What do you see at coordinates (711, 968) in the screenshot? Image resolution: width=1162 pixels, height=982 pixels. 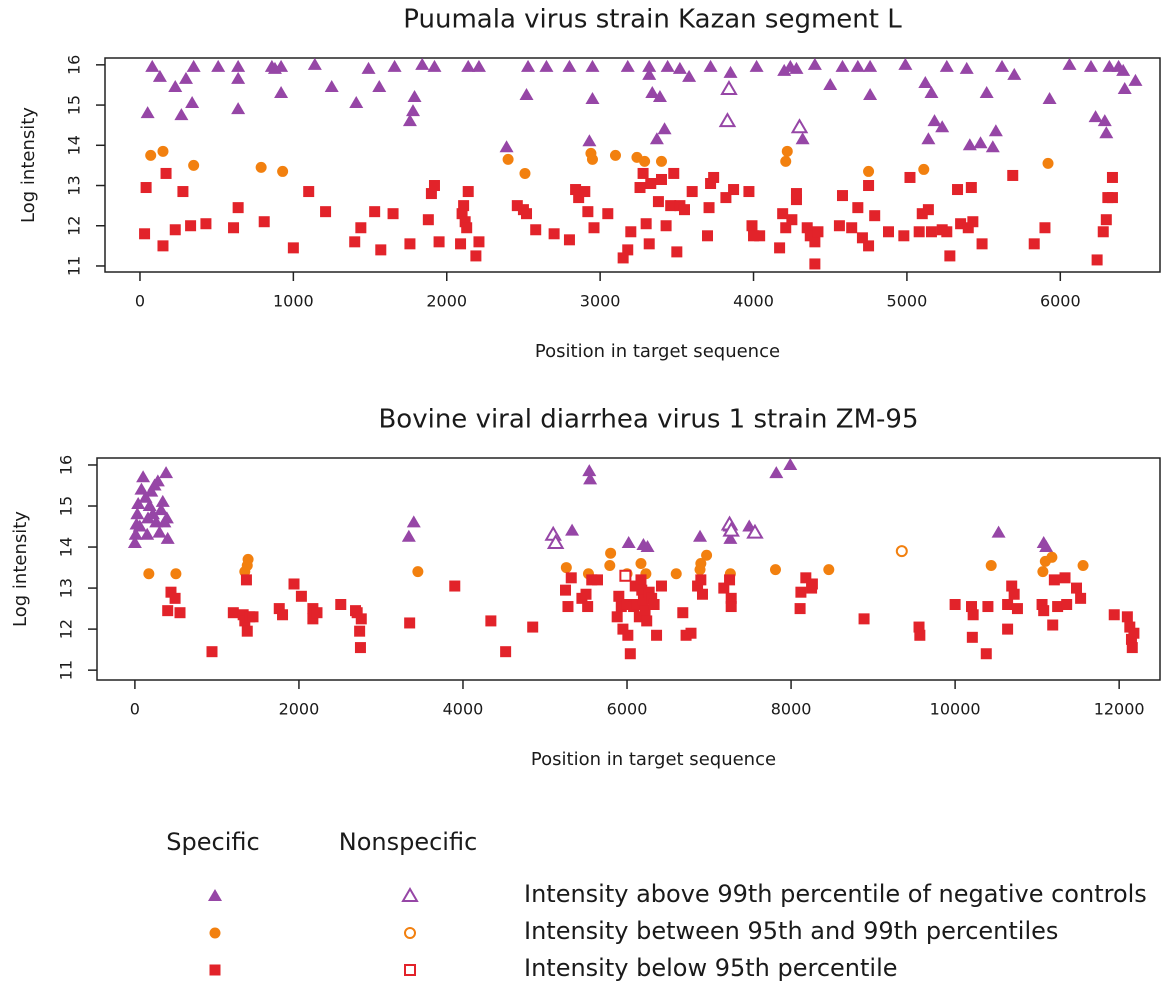 I see `legend-label: Intensity below 95th percentile` at bounding box center [711, 968].